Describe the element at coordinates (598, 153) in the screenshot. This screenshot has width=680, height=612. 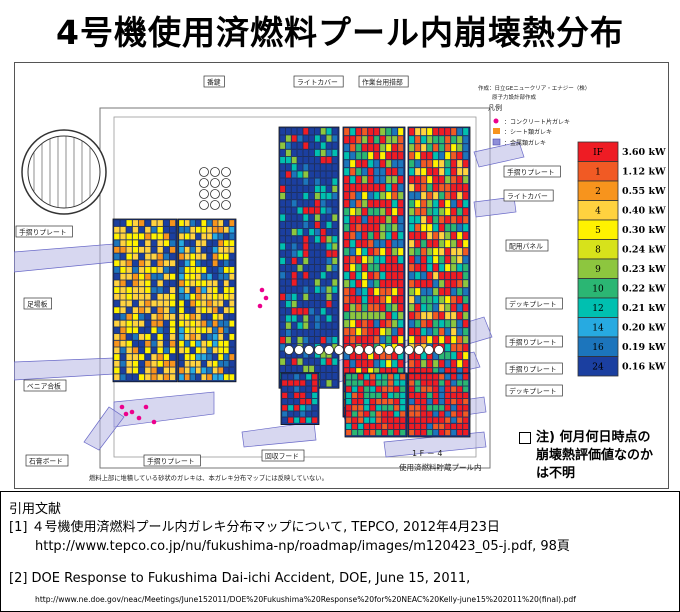
I see `svg-text: IF` at that location.